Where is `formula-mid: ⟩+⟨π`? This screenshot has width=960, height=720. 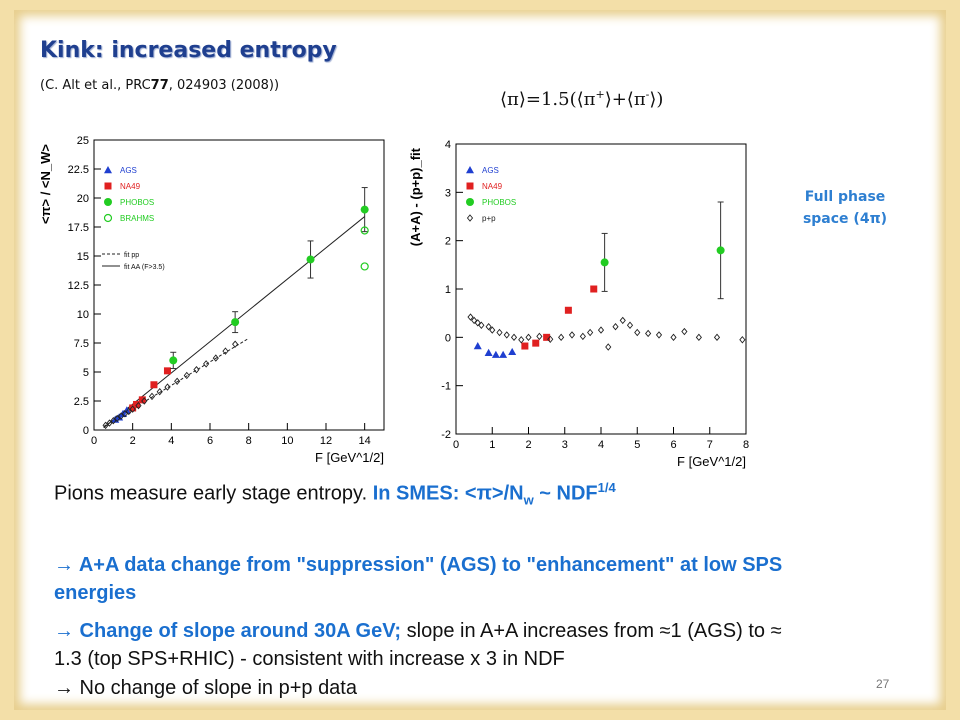 formula-mid: ⟩+⟨π is located at coordinates (625, 99).